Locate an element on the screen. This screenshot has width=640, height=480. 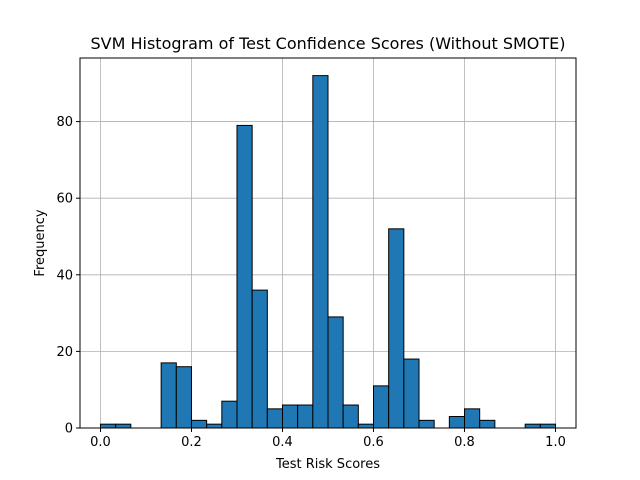
y-tick-label: 80 is located at coordinates (64, 122).